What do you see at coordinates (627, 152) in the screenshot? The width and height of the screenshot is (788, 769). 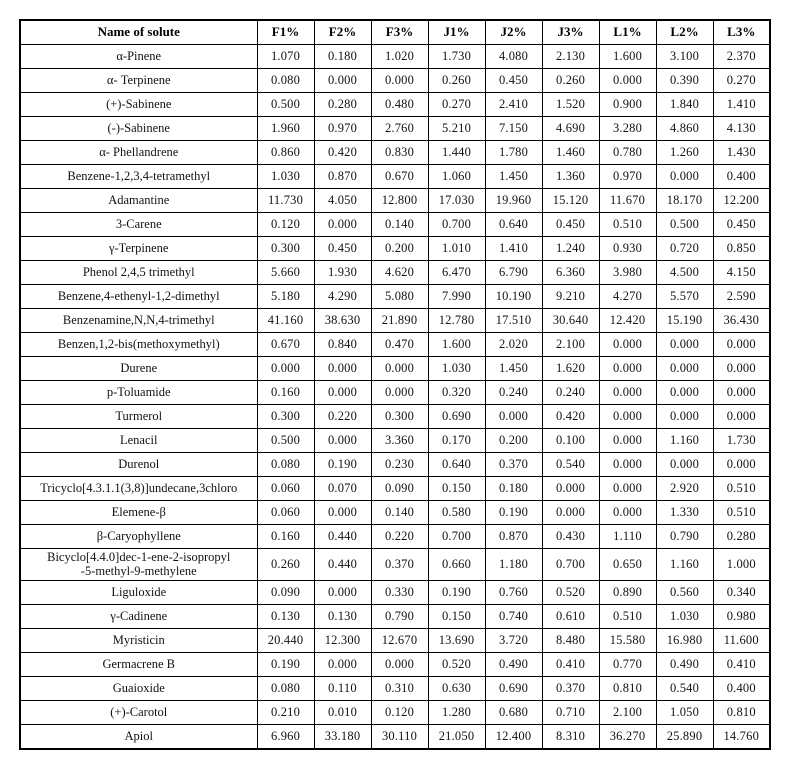 I see `value-cell: 0.780` at bounding box center [627, 152].